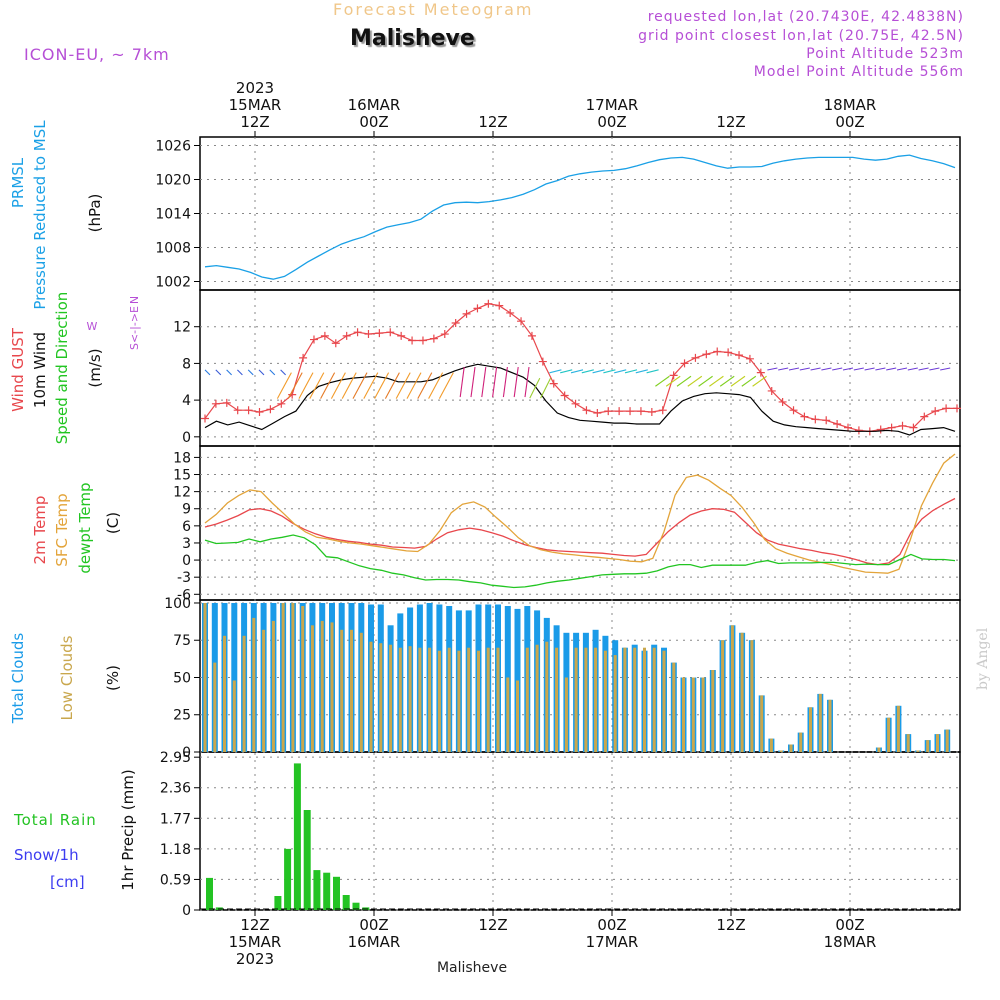 The image size is (1000, 1000). What do you see at coordinates (580, 513) in the screenshot?
I see `sfc-temp-series` at bounding box center [580, 513].